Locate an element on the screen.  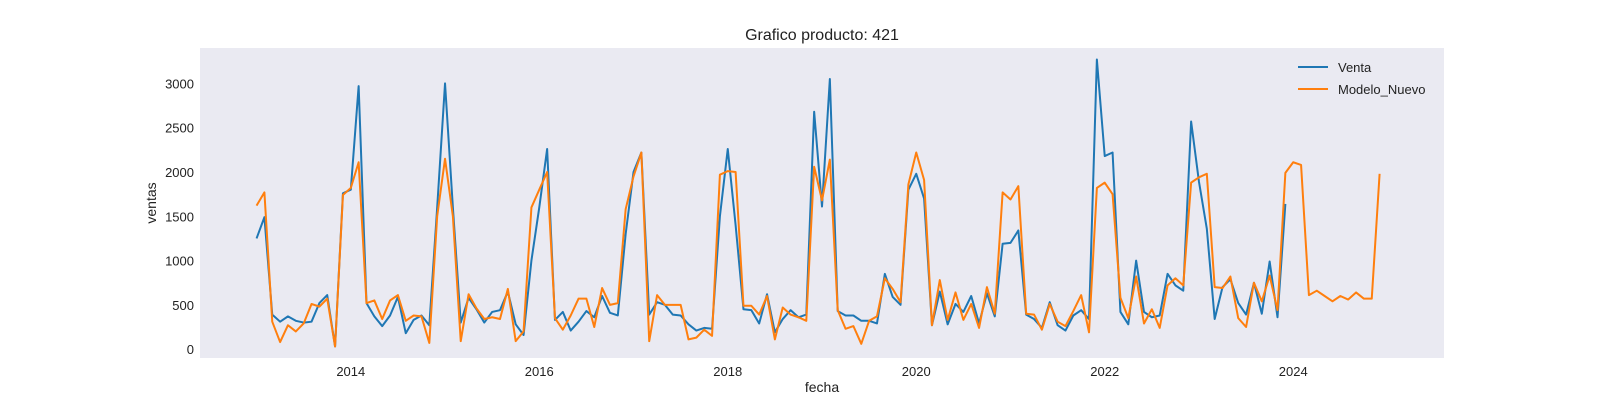
x-tick-label: 2016 is located at coordinates (539, 371).